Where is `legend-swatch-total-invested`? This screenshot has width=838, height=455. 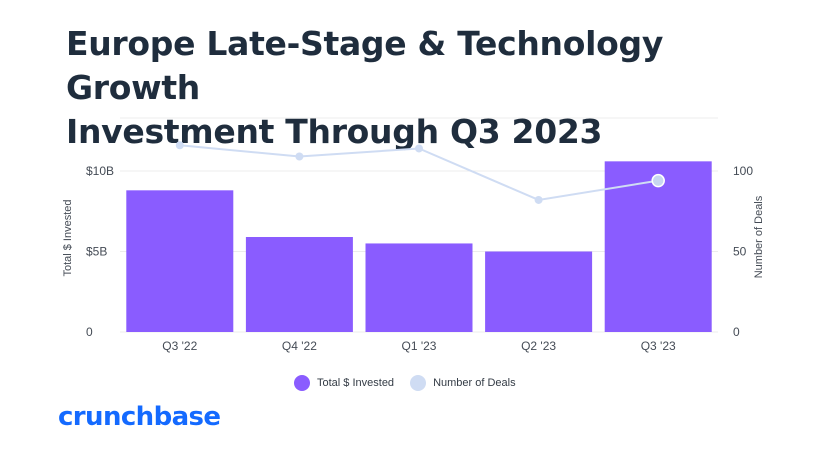
legend-swatch-total-invested is located at coordinates (302, 383).